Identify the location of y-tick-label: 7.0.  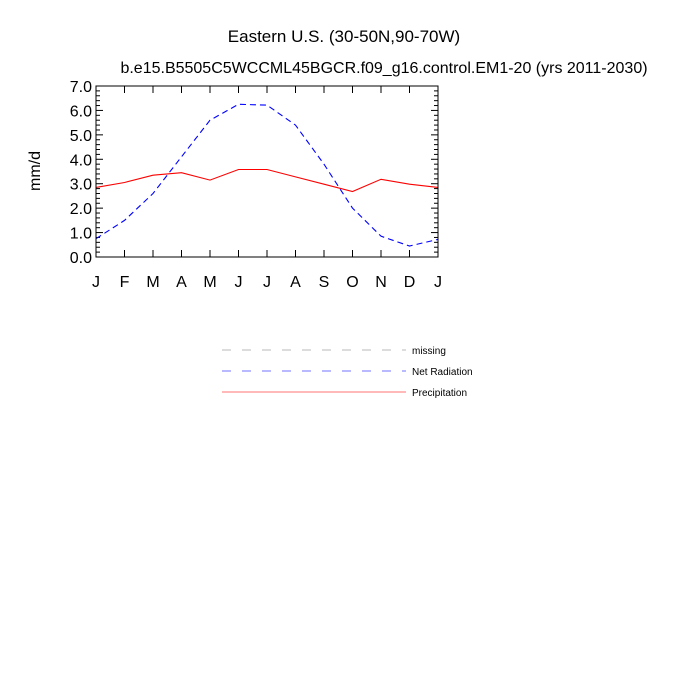
(81, 87).